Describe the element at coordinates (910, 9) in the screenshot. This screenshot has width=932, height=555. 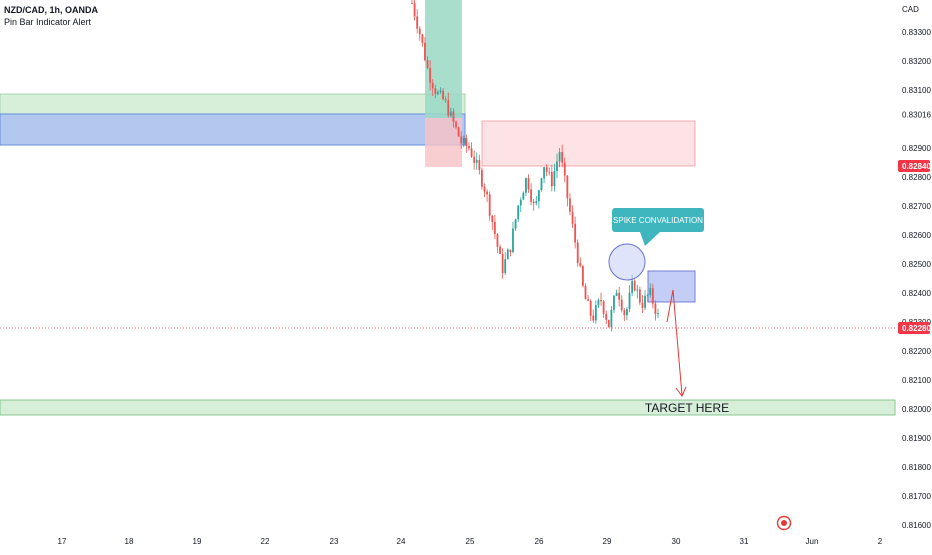
I see `axis-currency: CAD` at that location.